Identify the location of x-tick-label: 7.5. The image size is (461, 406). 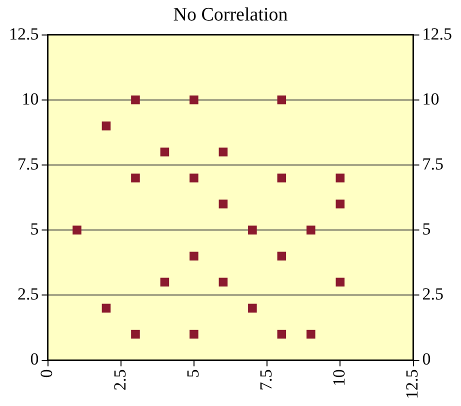
(266, 379).